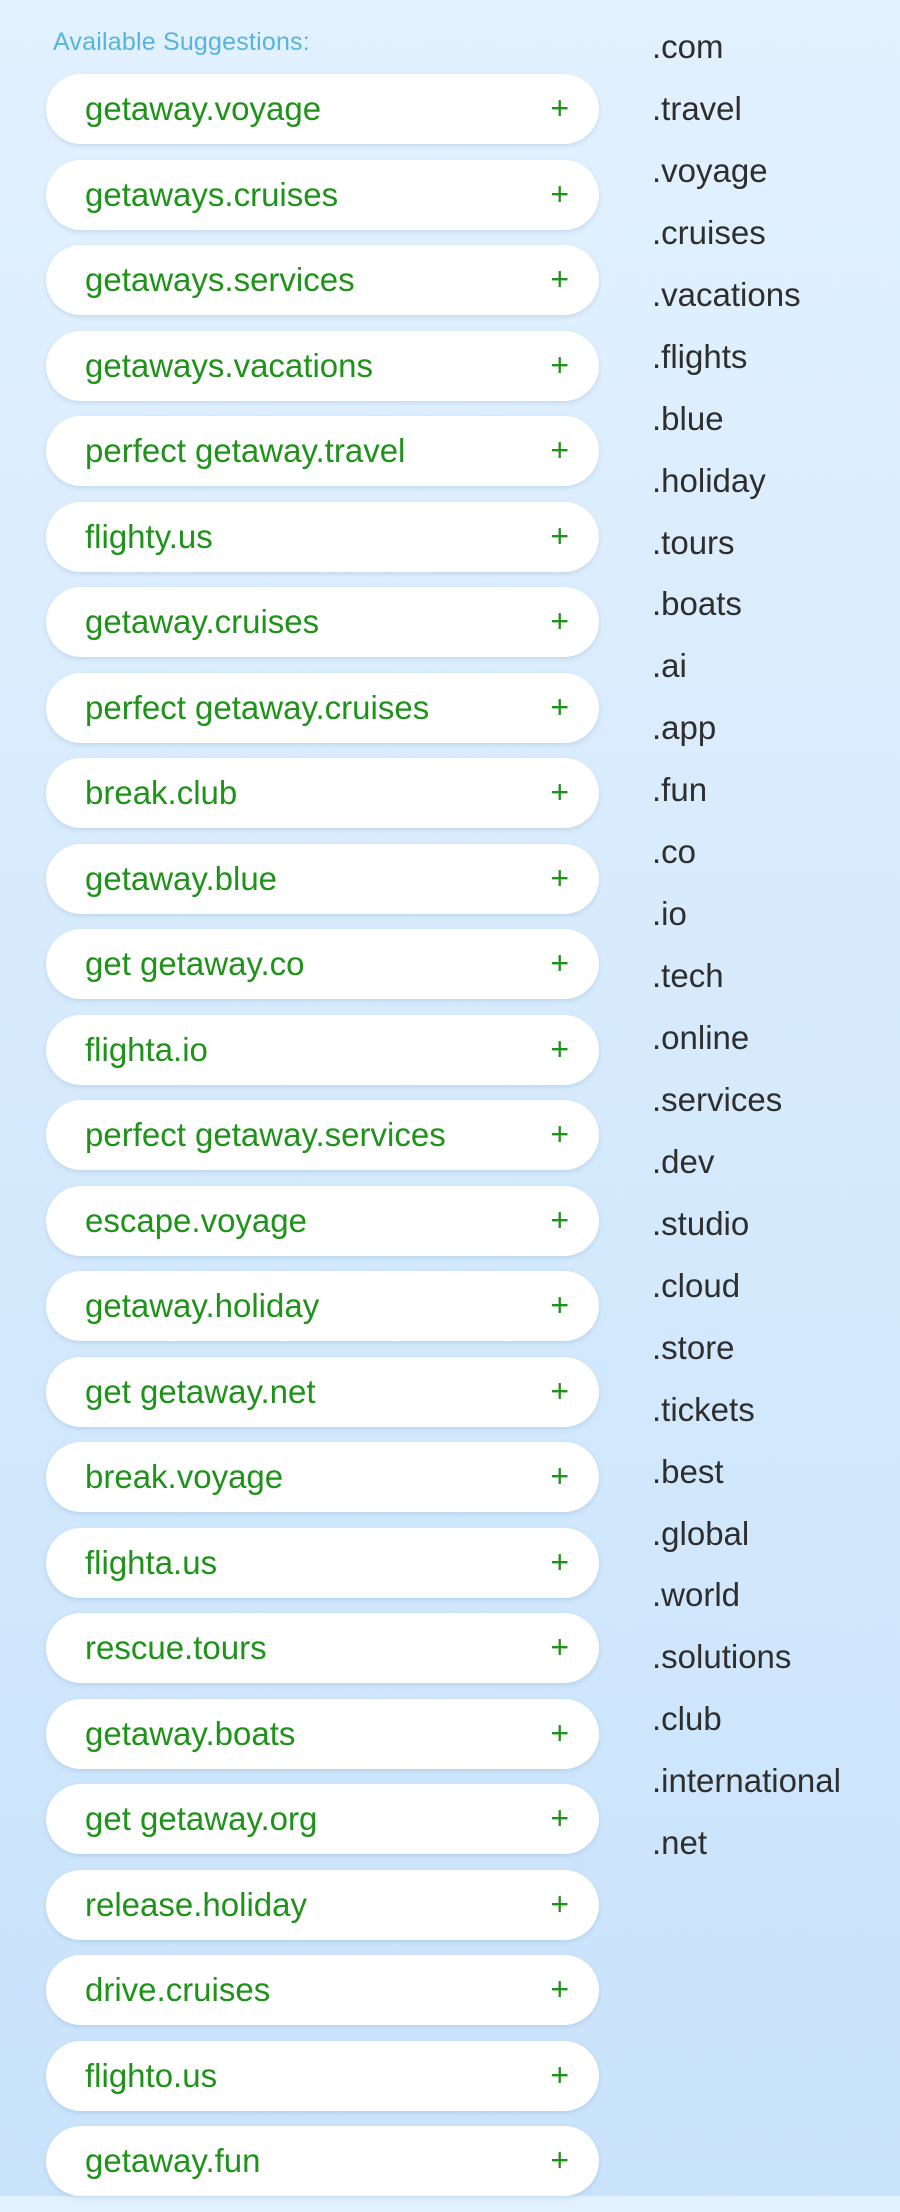  I want to click on suggestion-domain: flighta.io, so click(146, 1049).